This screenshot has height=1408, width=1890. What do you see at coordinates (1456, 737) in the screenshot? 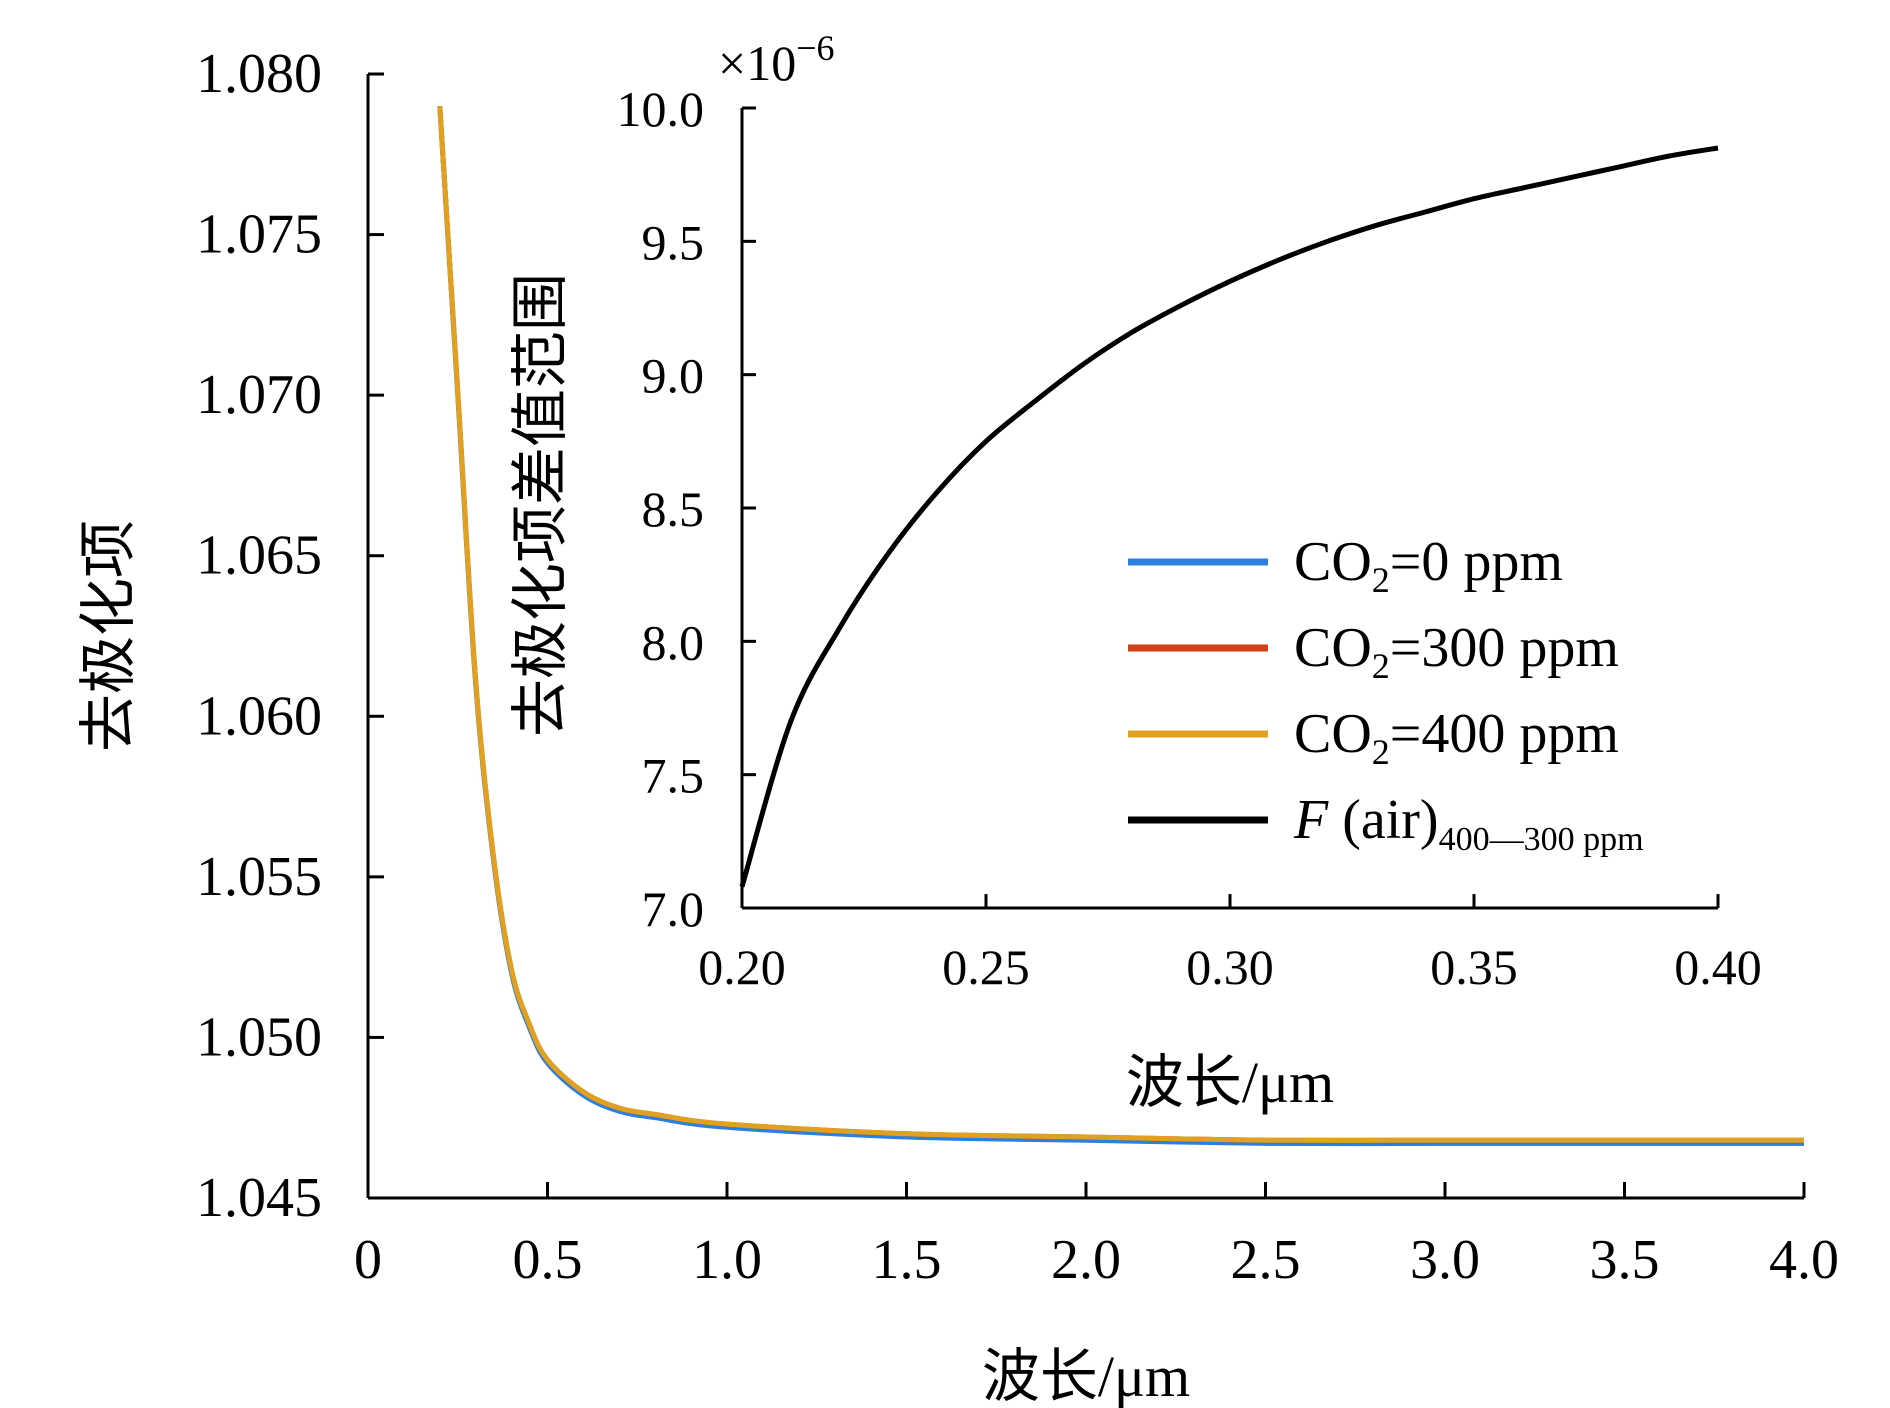
I see `legend-label: CO2=400 ppm` at bounding box center [1456, 737].